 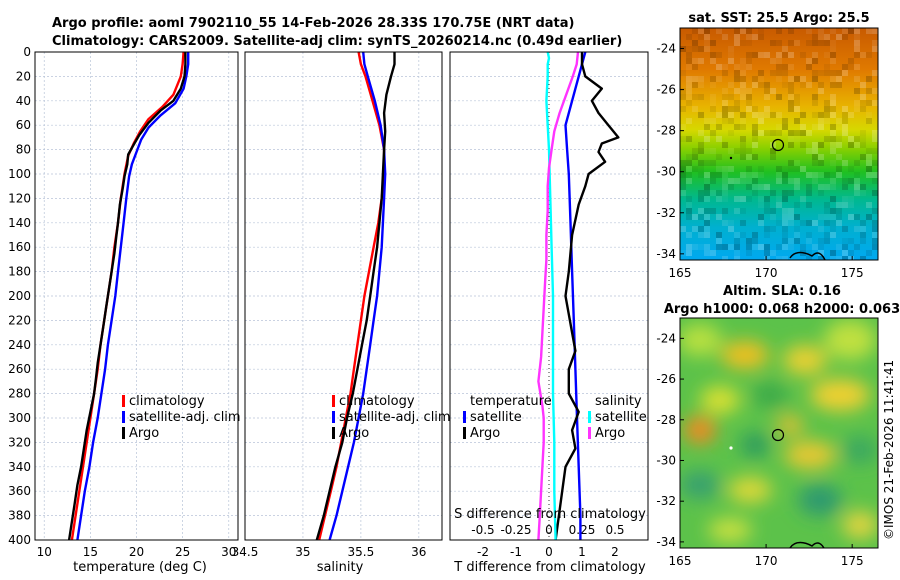 I want to click on map-xtick-label: 175, so click(x=852, y=273).